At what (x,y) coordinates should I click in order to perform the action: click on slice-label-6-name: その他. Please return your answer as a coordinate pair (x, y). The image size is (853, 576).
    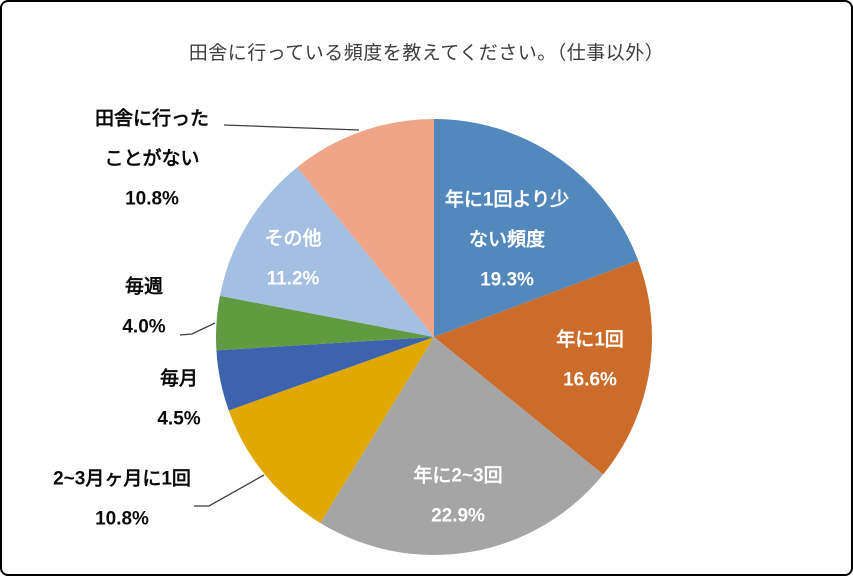
    Looking at the image, I should click on (292, 238).